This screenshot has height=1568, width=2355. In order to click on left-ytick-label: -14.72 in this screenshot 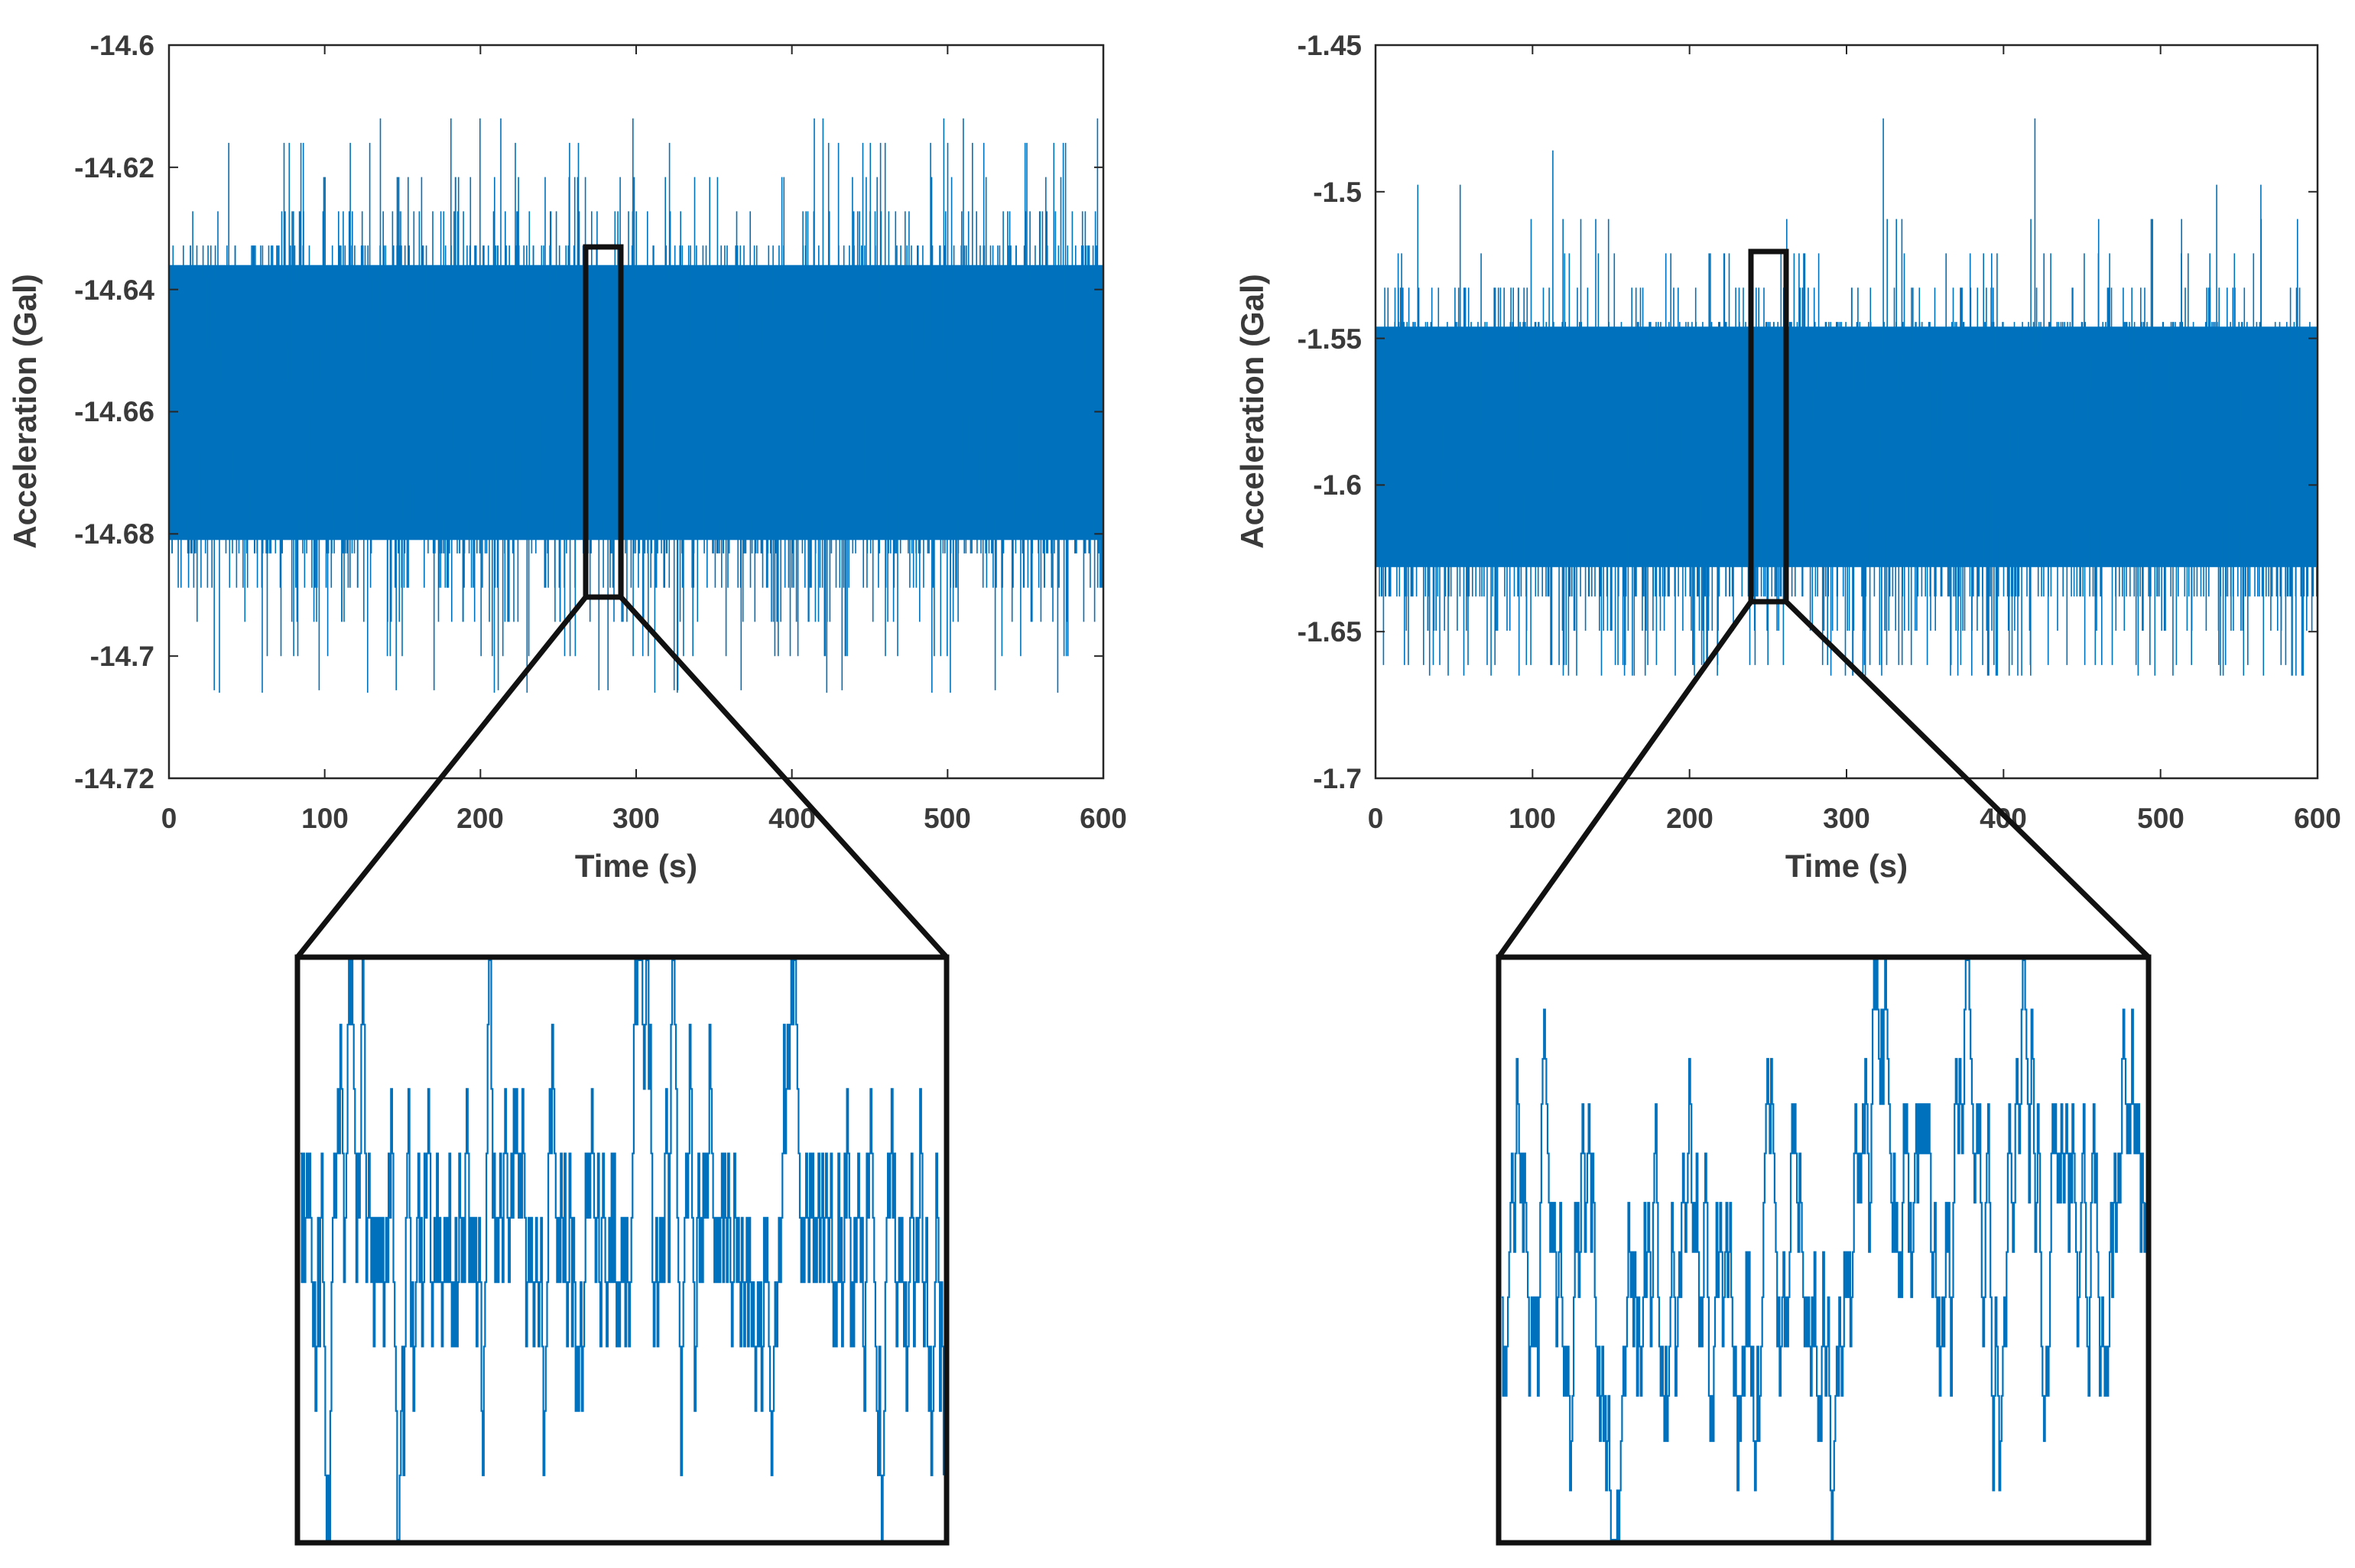, I will do `click(114, 778)`.